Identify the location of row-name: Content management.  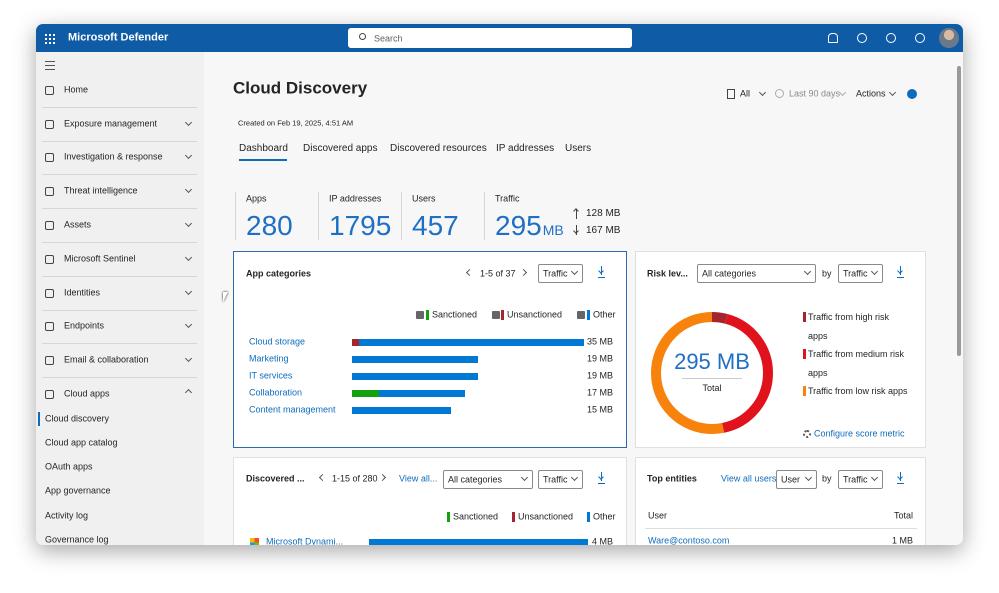
(292, 409).